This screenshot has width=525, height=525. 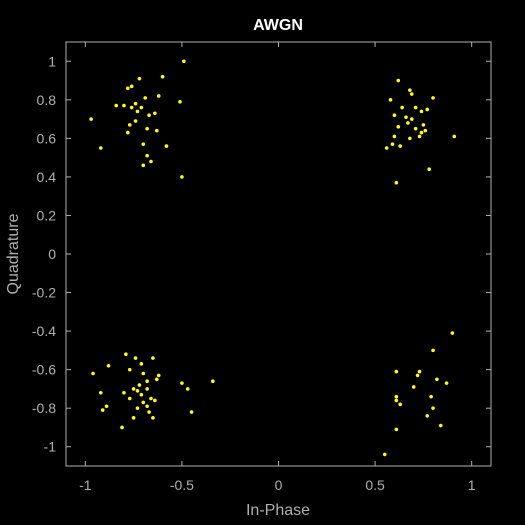 I want to click on chart-title: AWGN, so click(x=278, y=25).